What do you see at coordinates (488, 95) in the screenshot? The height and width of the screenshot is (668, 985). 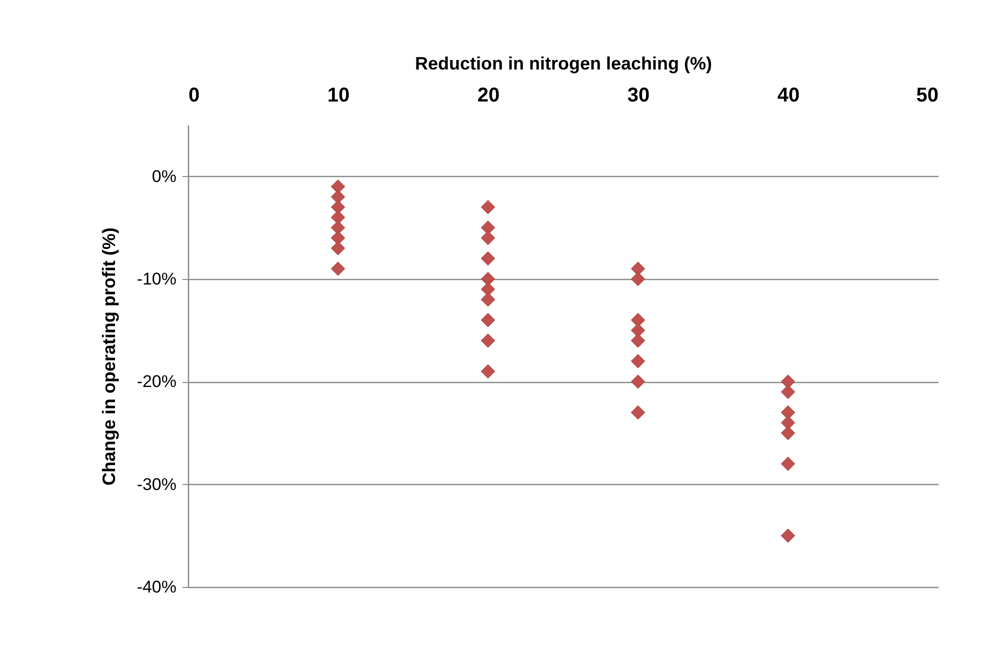 I see `x-tick-label: 20` at bounding box center [488, 95].